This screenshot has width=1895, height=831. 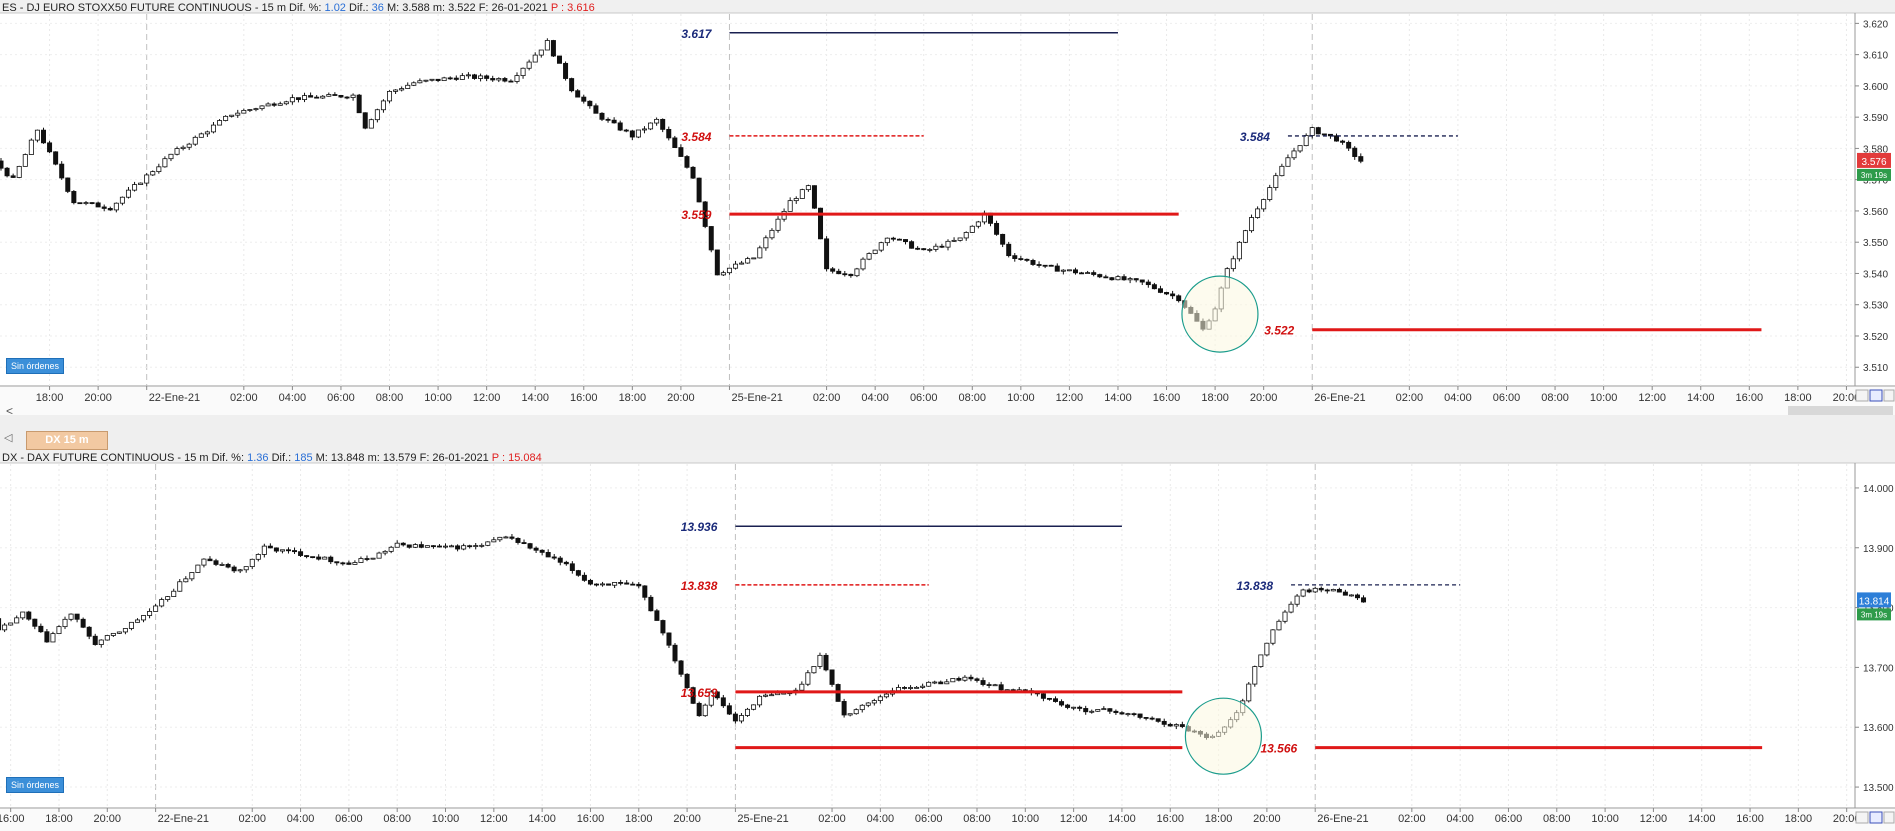 What do you see at coordinates (1875, 306) in the screenshot?
I see `y-tick-label: 3.530` at bounding box center [1875, 306].